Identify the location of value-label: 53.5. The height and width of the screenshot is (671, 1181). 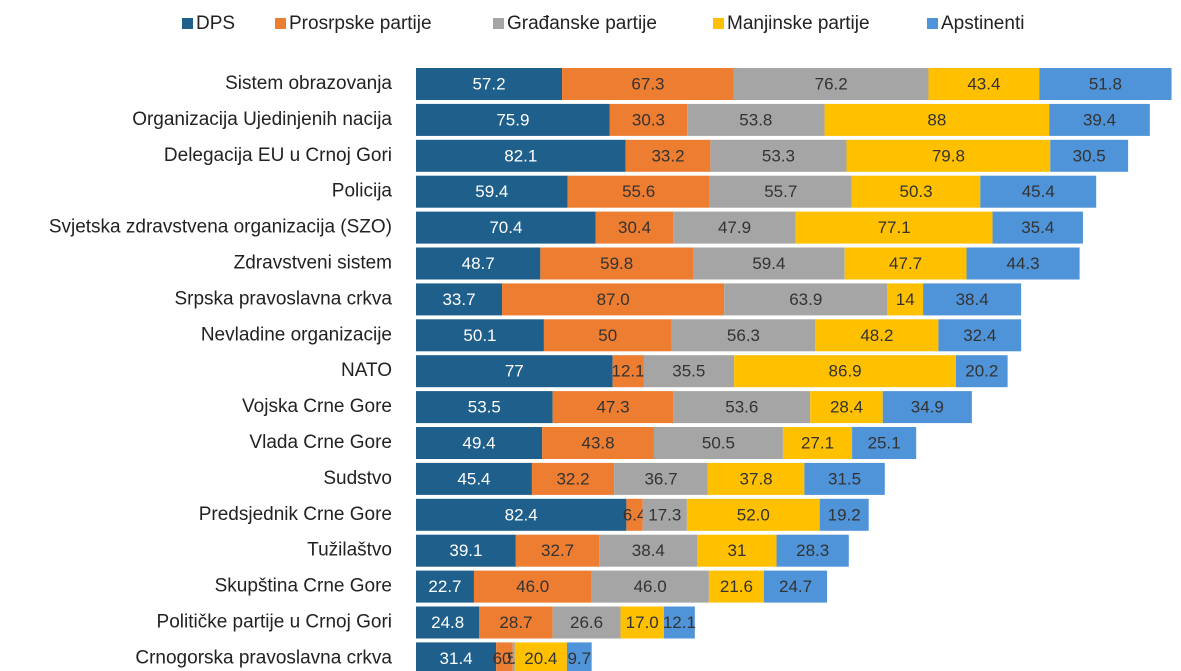
(484, 407).